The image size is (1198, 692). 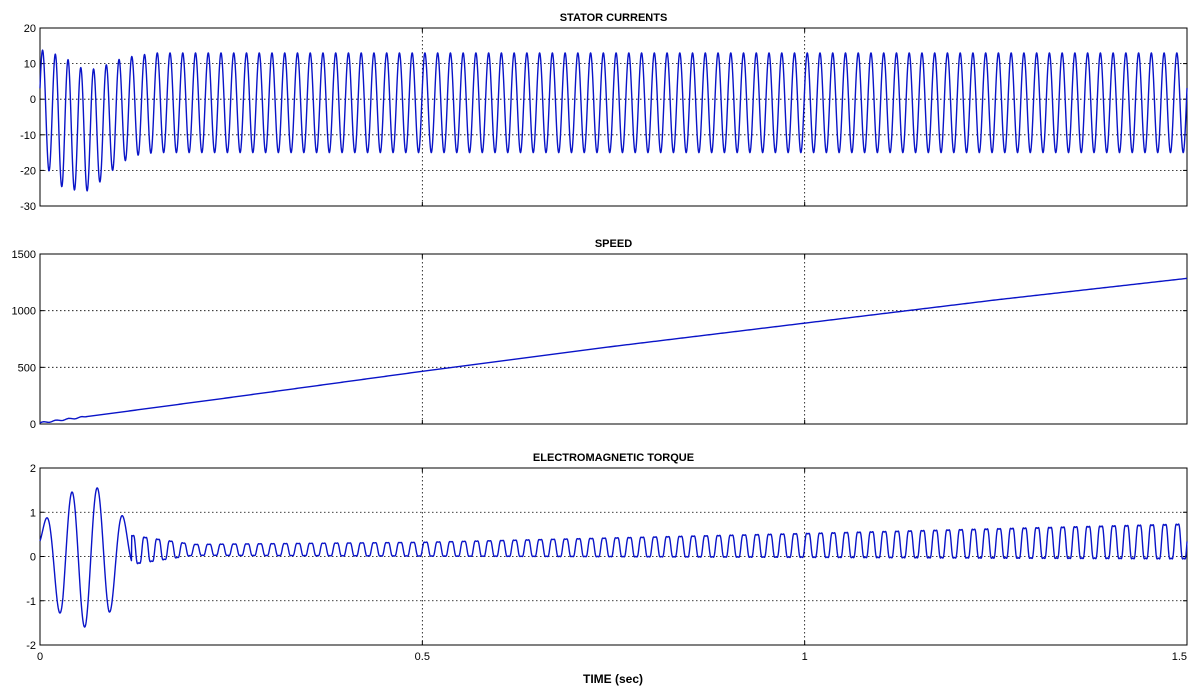 I want to click on stator-currents-title: STATOR CURRENTS, so click(x=614, y=18).